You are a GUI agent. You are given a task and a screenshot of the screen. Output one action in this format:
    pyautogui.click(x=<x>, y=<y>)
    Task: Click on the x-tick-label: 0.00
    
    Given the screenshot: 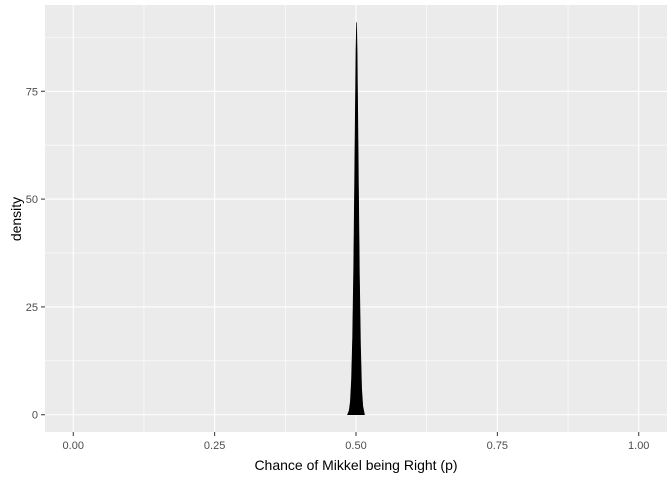 What is the action you would take?
    pyautogui.click(x=73, y=446)
    